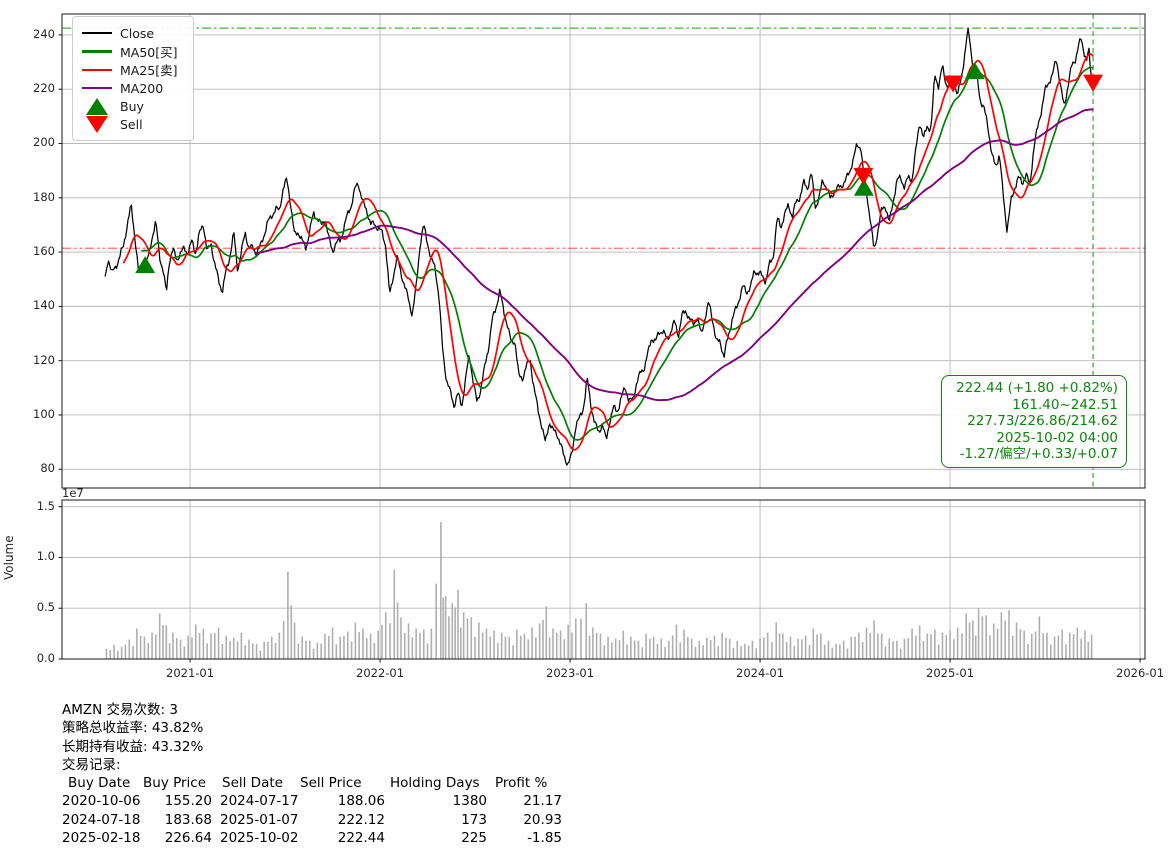 This screenshot has height=857, width=1176. What do you see at coordinates (863, 176) in the screenshot?
I see `sell-marker` at bounding box center [863, 176].